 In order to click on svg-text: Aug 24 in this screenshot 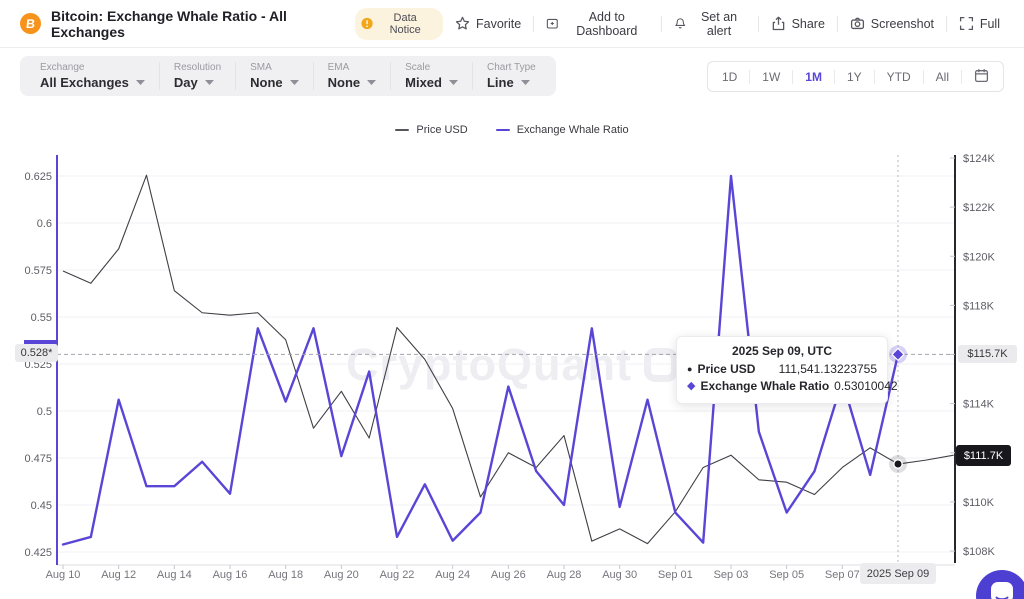, I will do `click(452, 575)`.